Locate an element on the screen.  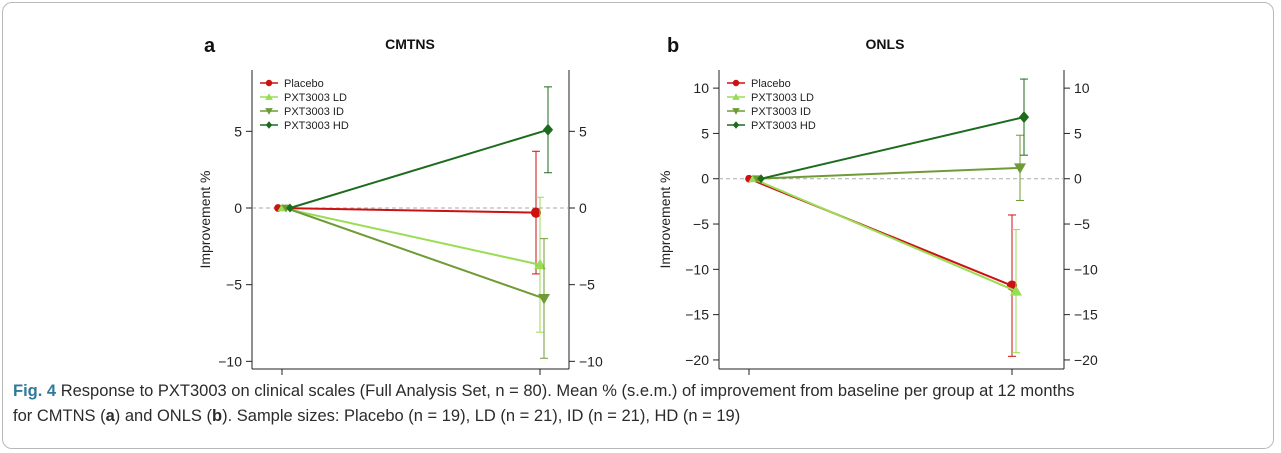
y-tick-label-left: −20 is located at coordinates (697, 360).